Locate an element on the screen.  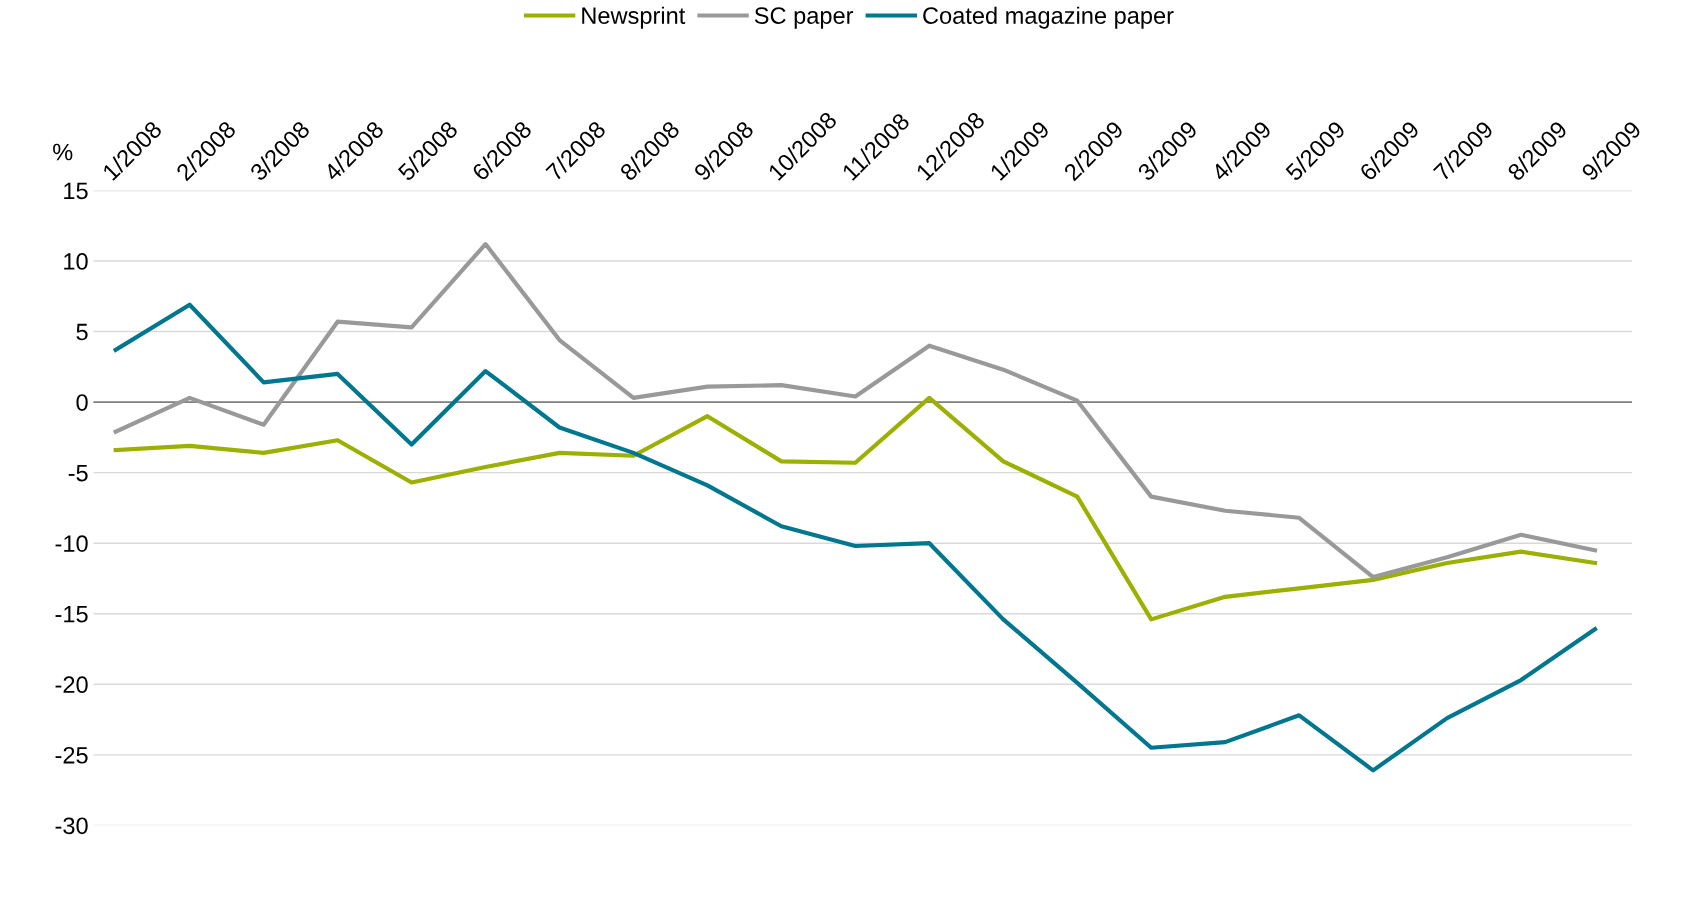
legend-label: Newsprint is located at coordinates (634, 17).